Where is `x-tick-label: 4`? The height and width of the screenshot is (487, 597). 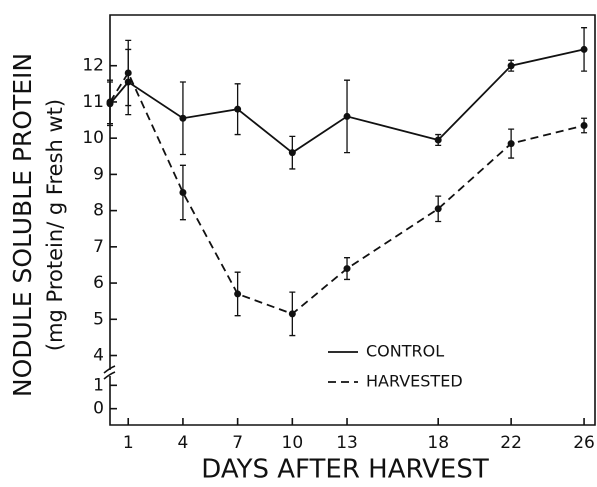 x-tick-label: 4 is located at coordinates (183, 443).